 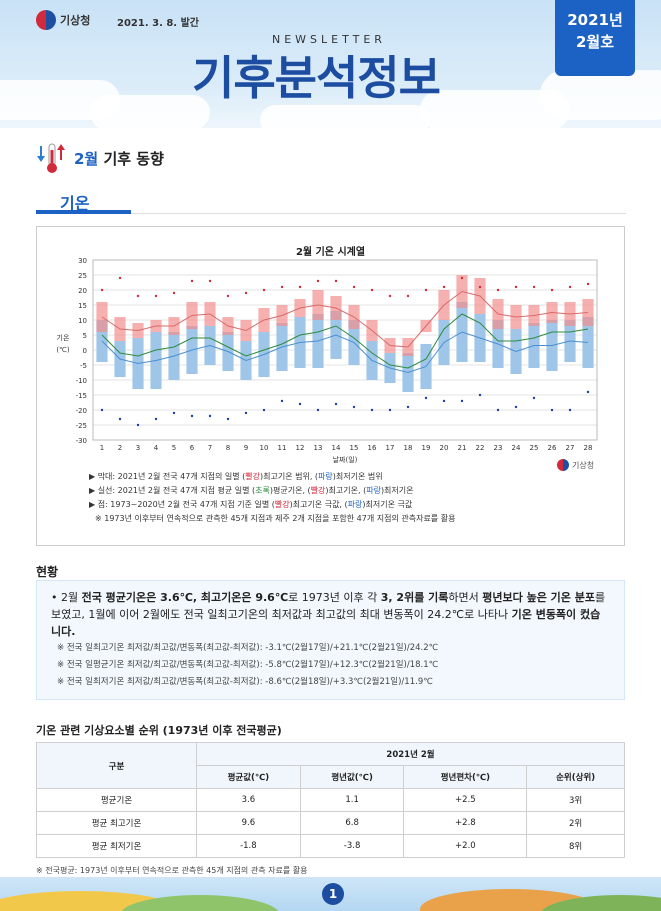 I want to click on section-title: 2월 기후 동향, so click(x=119, y=158).